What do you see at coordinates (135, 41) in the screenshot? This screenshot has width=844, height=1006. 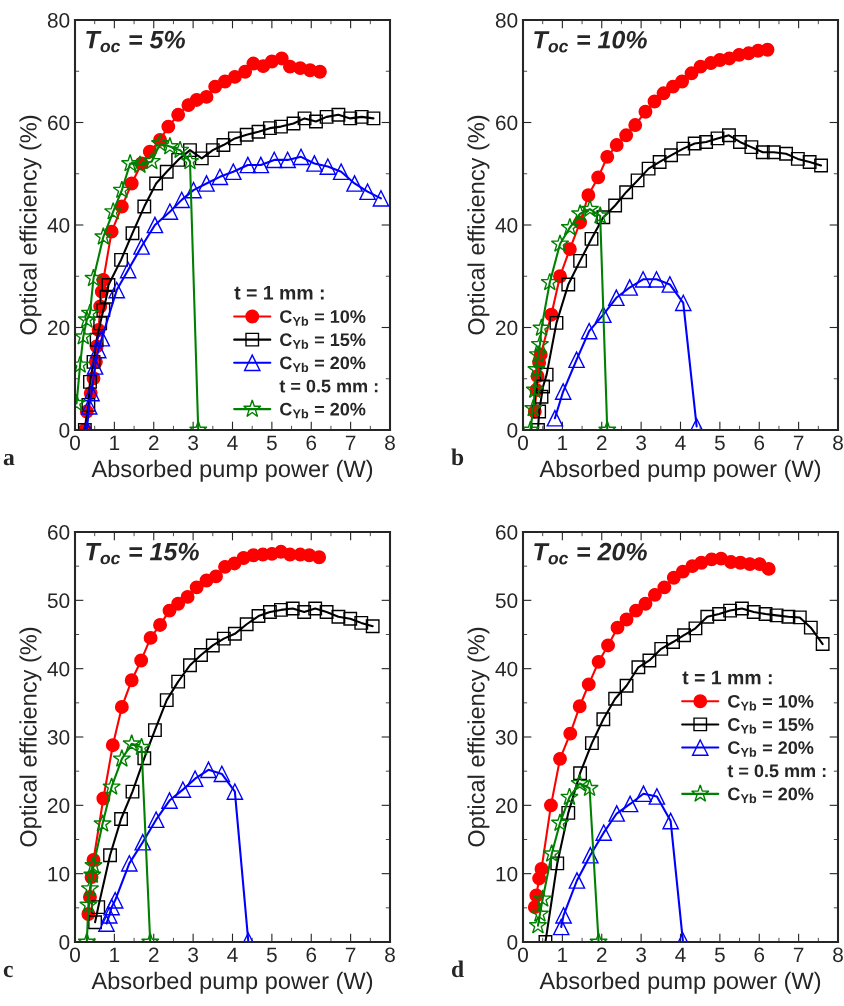 I see `chart-title: T$_{oc}$ = 5%` at bounding box center [135, 41].